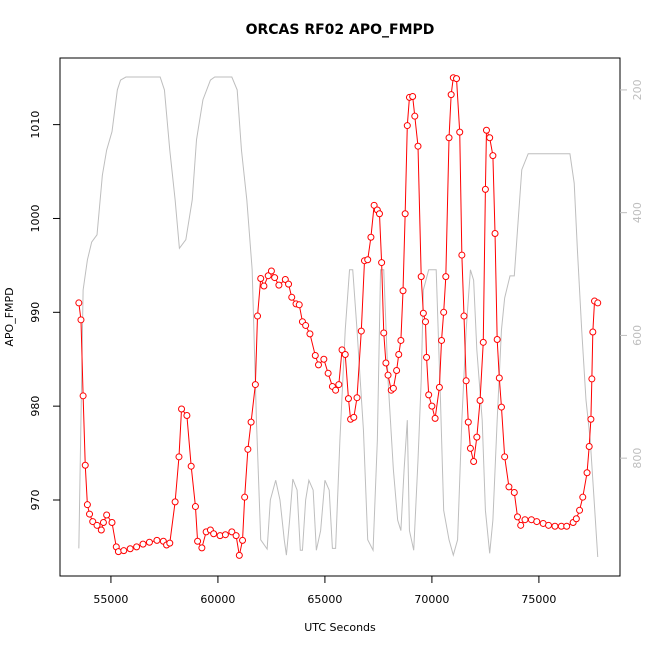 This screenshot has width=650, height=650. I want to click on y2-tick-label: 600, so click(637, 335).